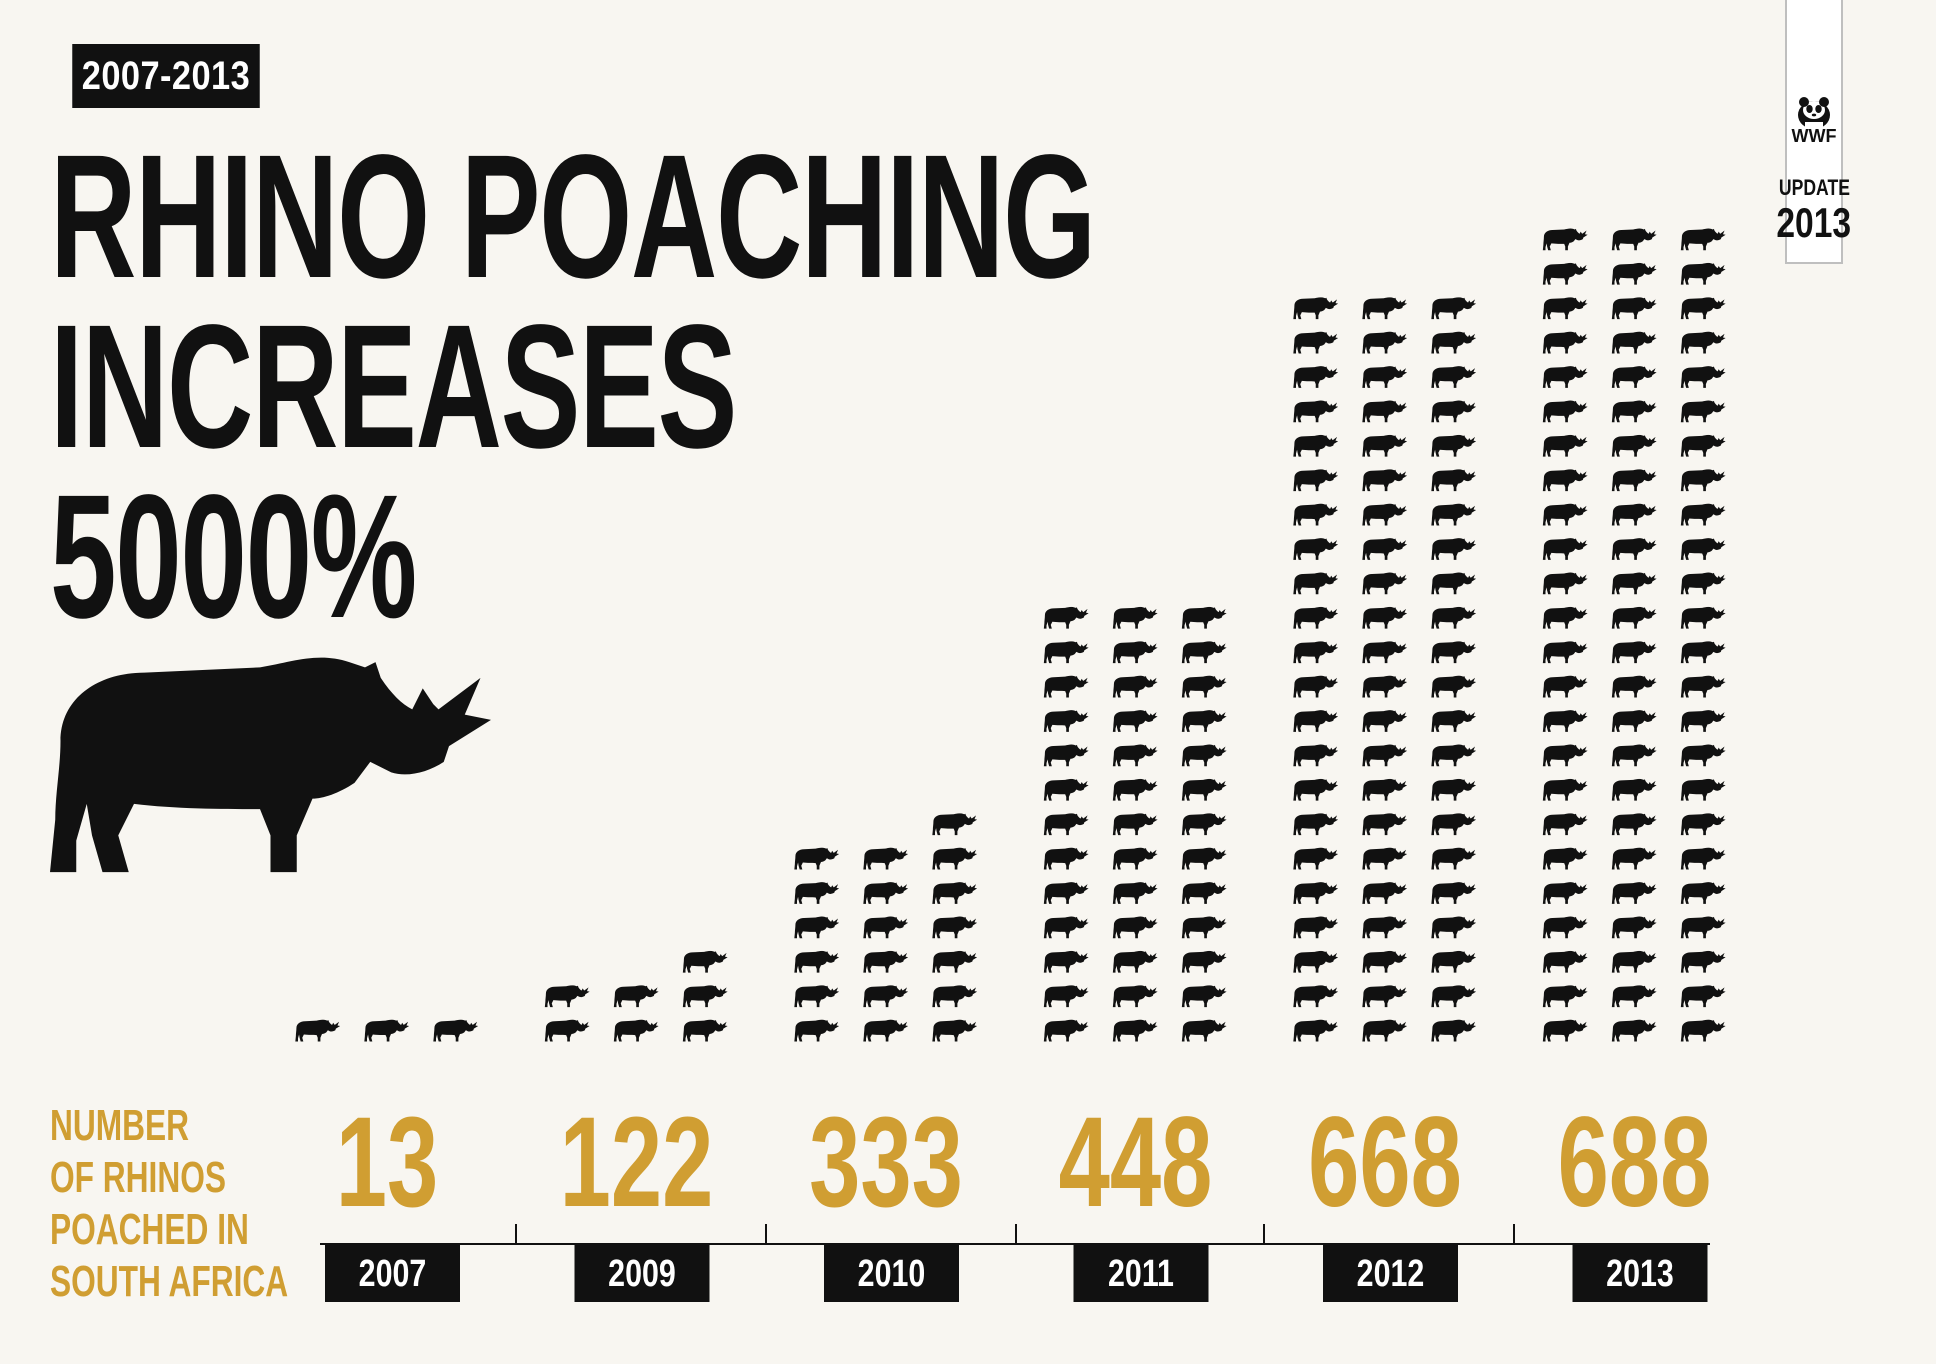 The image size is (1936, 1364). I want to click on year-label-2007: 2007, so click(393, 1274).